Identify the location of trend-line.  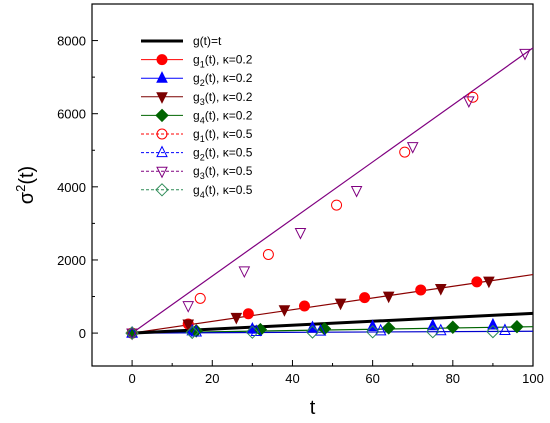
(333, 303).